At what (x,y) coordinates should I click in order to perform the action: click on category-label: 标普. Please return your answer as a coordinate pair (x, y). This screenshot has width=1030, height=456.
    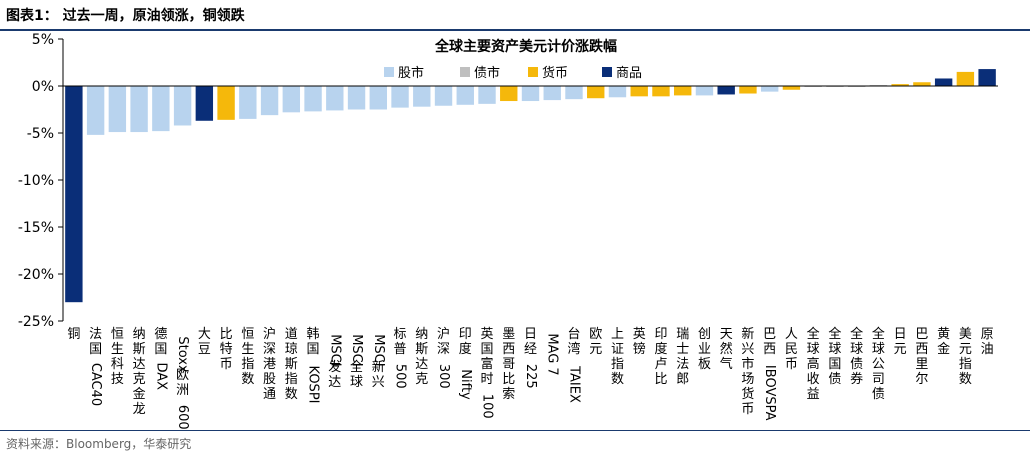
    Looking at the image, I should click on (400, 342).